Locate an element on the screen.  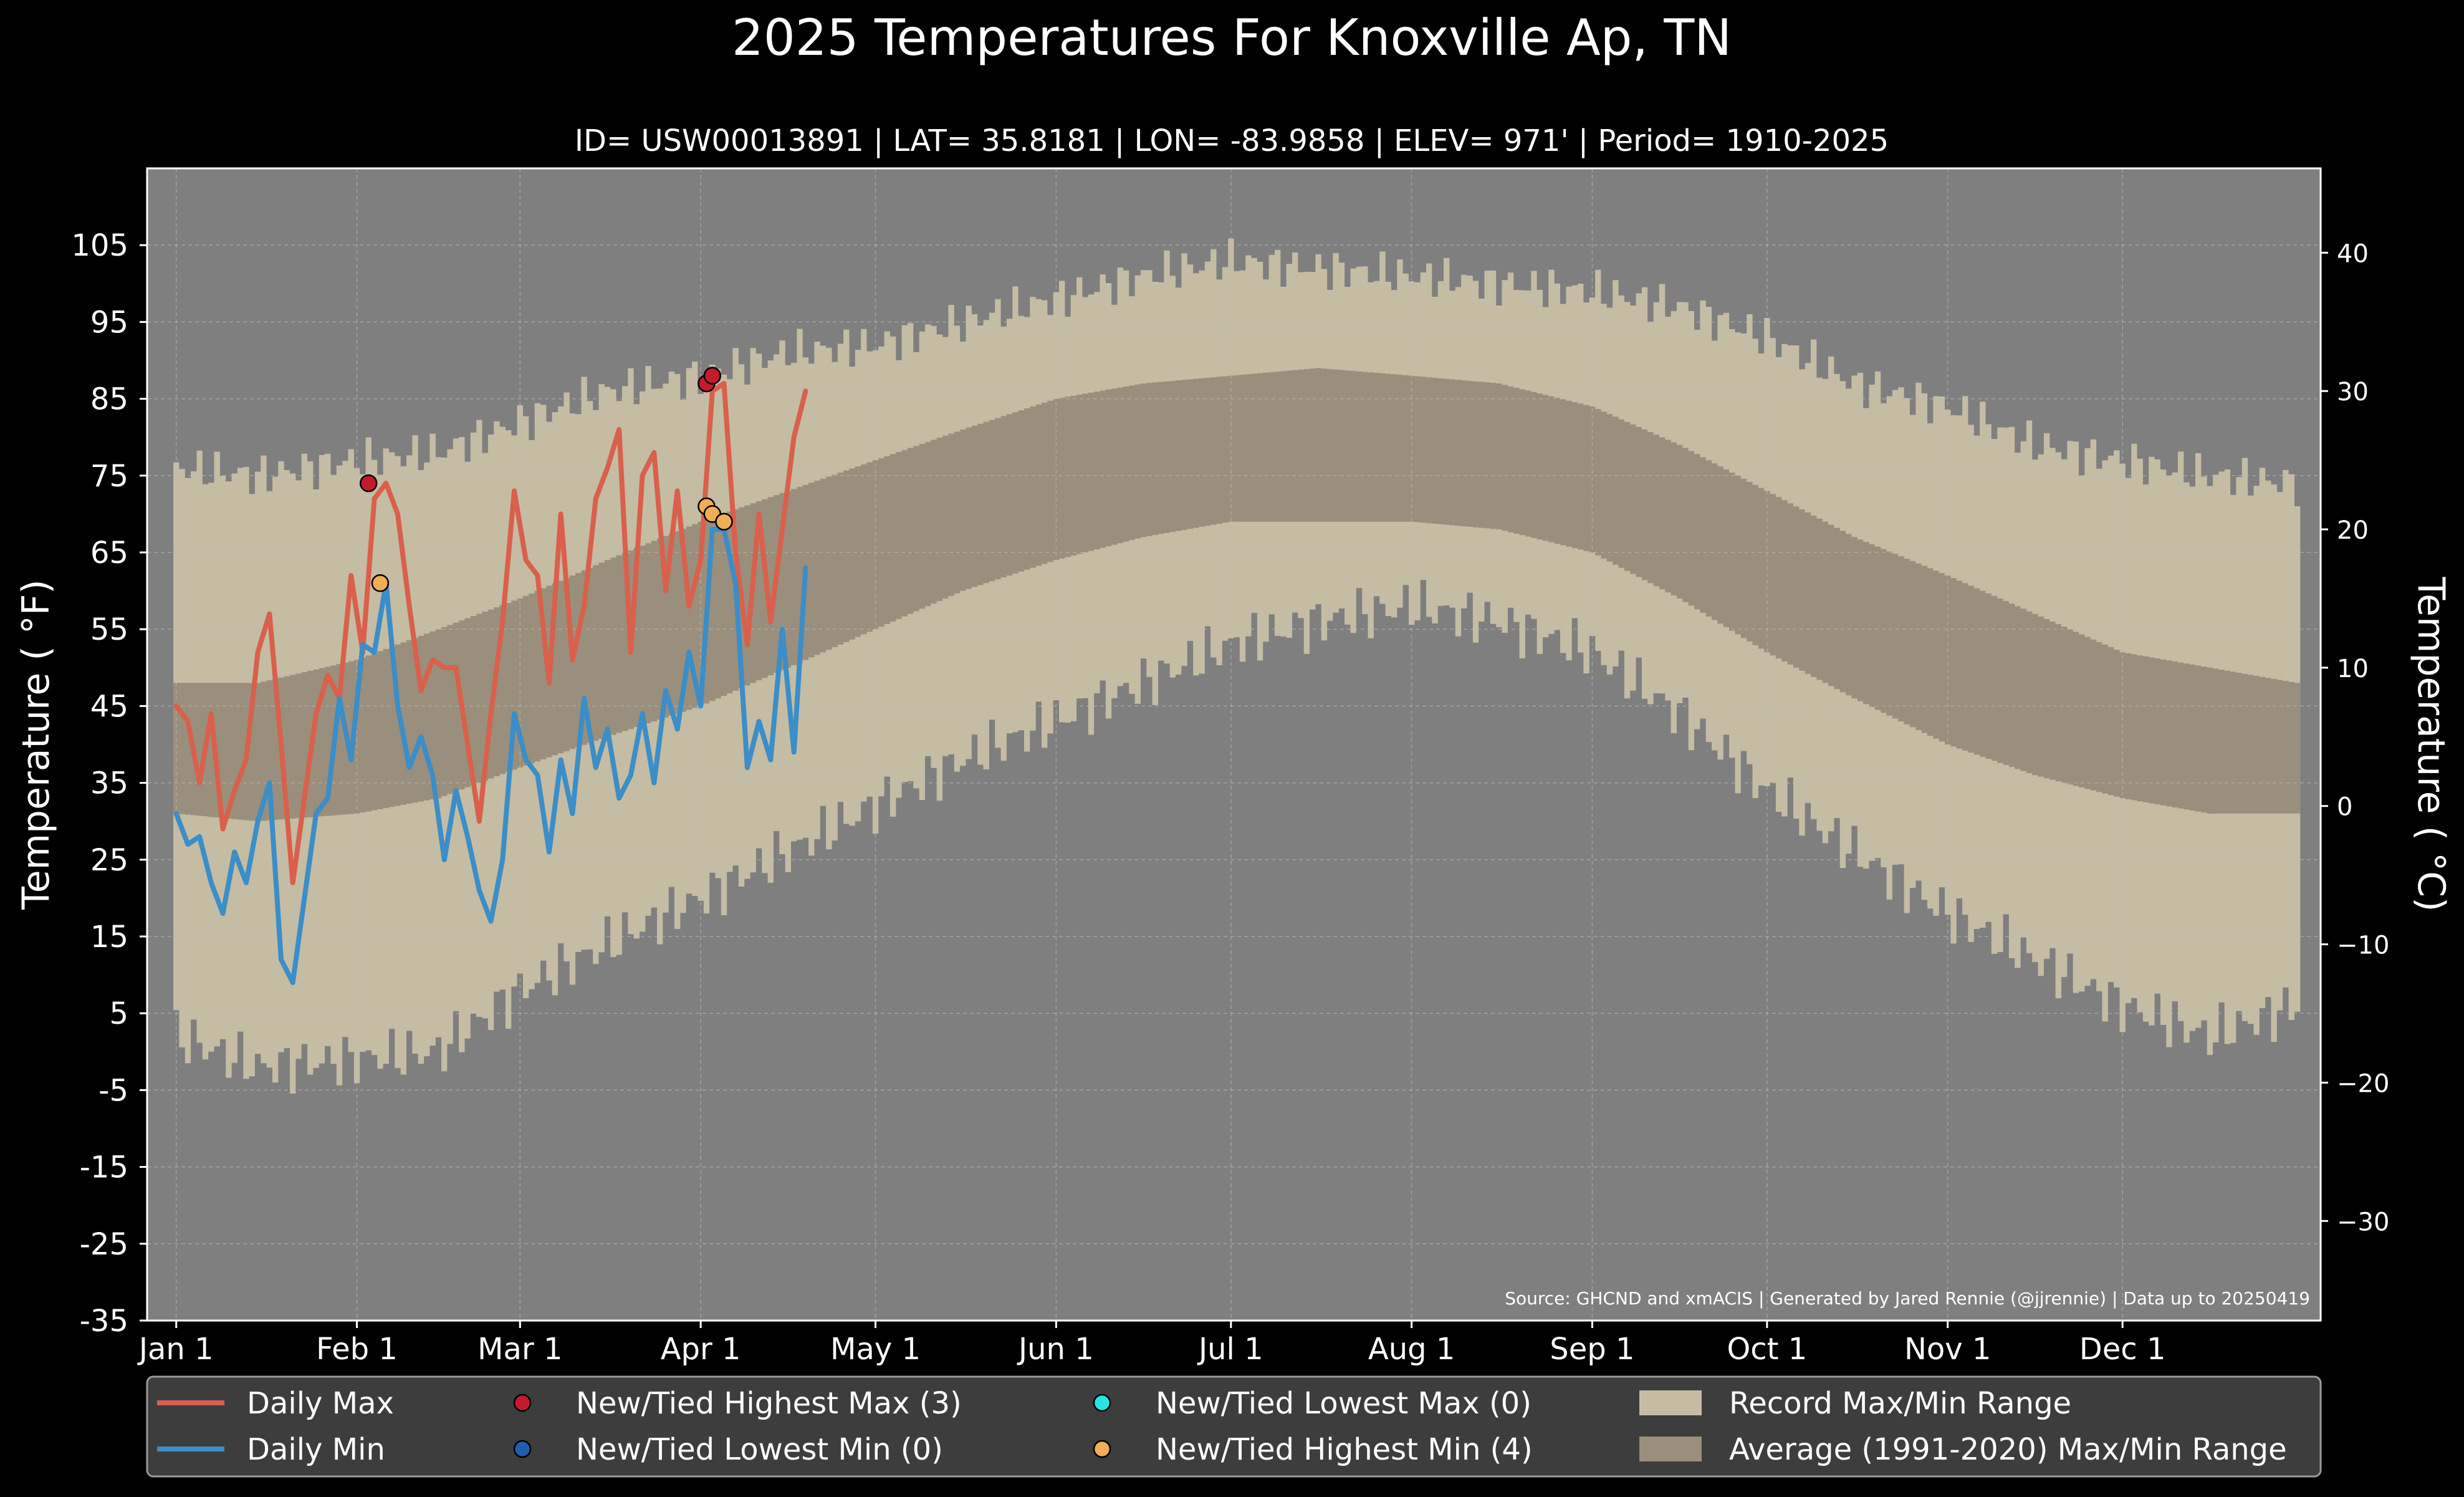
x-tick-label: Jul 1 is located at coordinates (1230, 1349).